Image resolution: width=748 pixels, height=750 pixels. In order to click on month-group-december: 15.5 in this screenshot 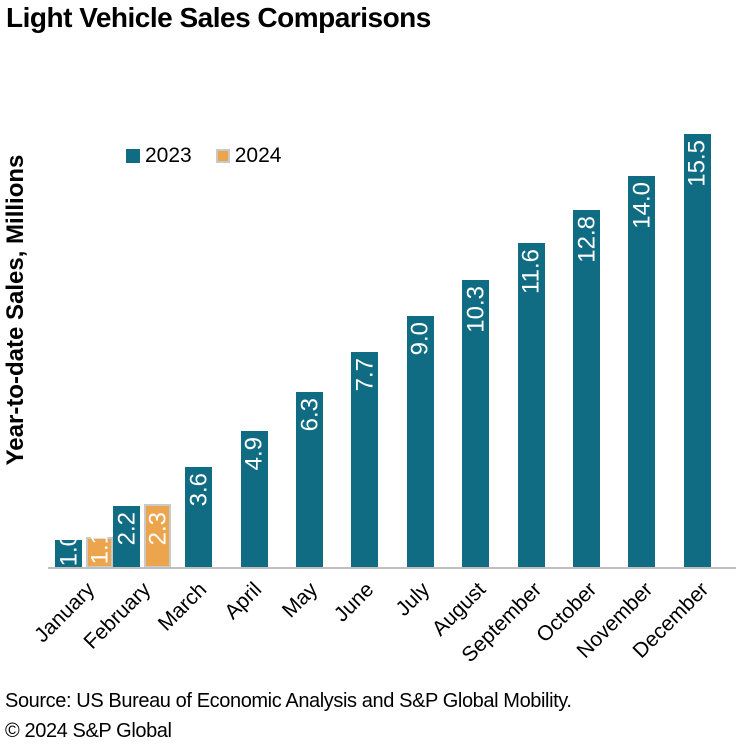, I will do `click(697, 334)`.